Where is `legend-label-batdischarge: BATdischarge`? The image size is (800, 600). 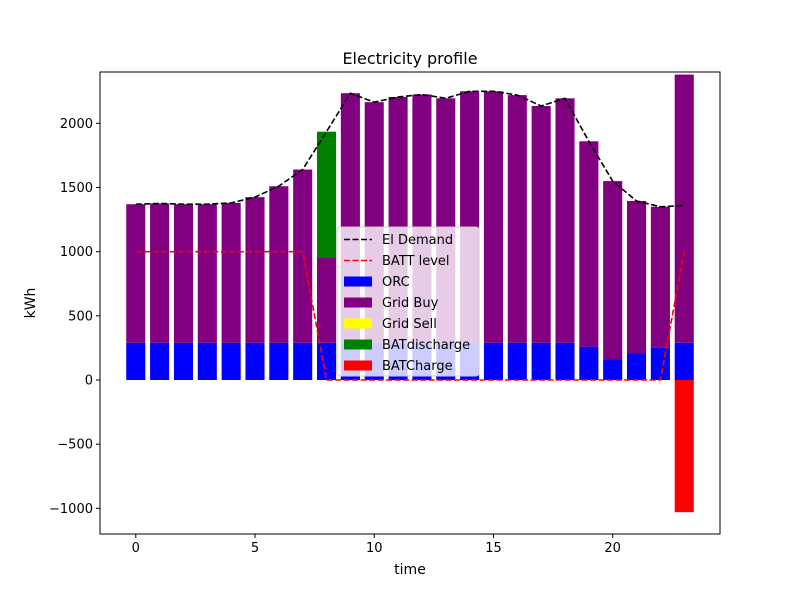 legend-label-batdischarge: BATdischarge is located at coordinates (426, 345).